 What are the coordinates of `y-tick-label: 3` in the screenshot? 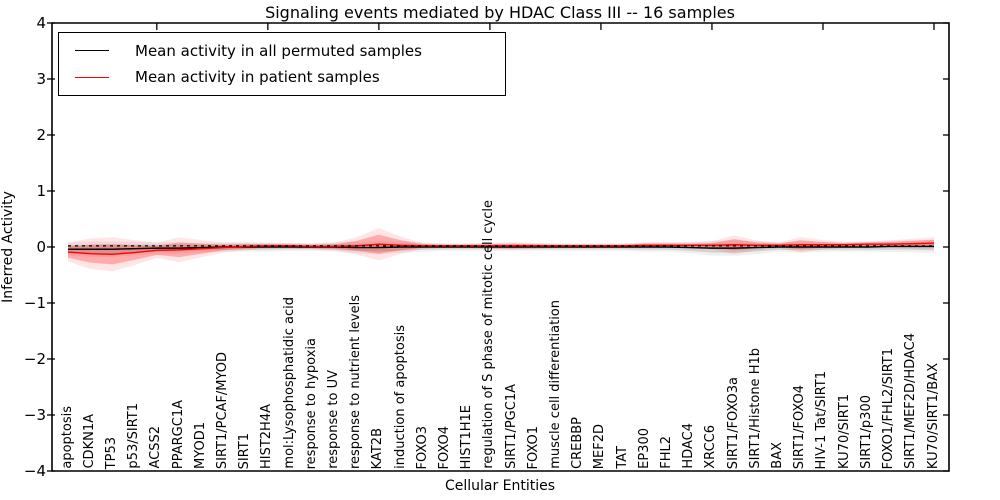 It's located at (41, 79).